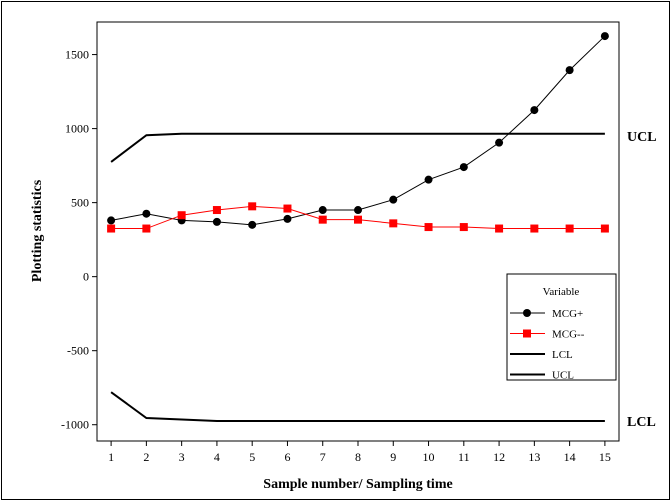  I want to click on x-tick-label: 14, so click(570, 457).